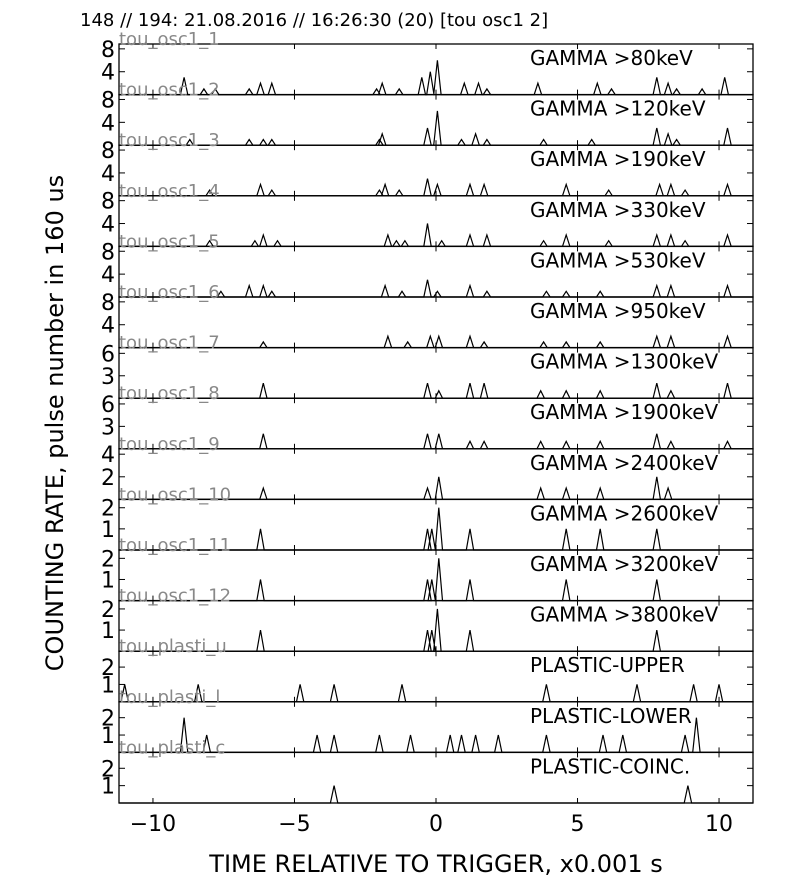  What do you see at coordinates (175, 545) in the screenshot?
I see `channel-label: tou_osc1_11` at bounding box center [175, 545].